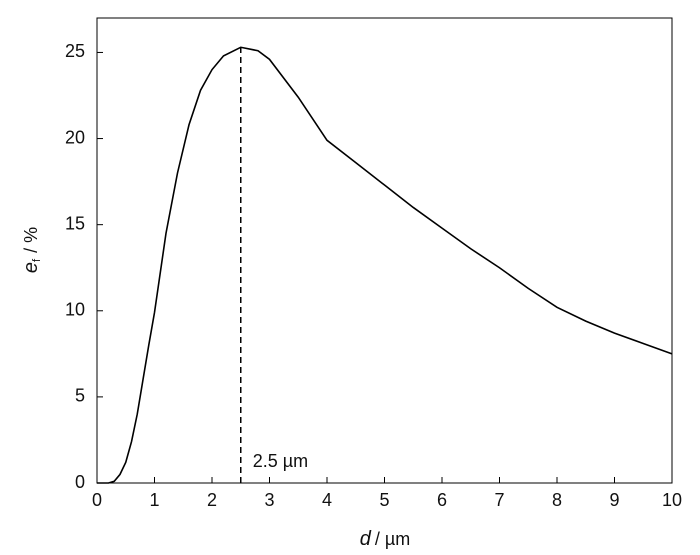 This screenshot has width=700, height=555. I want to click on y-tick-label: 25, so click(75, 51).